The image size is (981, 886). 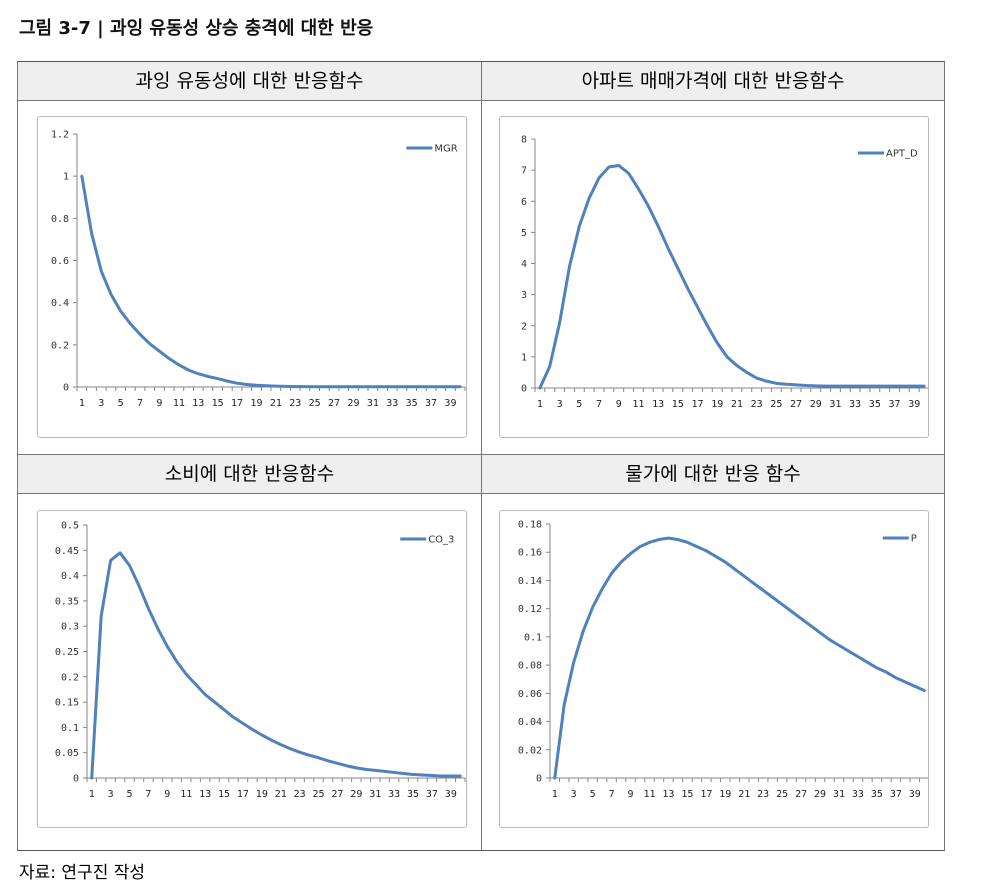 I want to click on y-tick-label: 0.12, so click(x=530, y=609).